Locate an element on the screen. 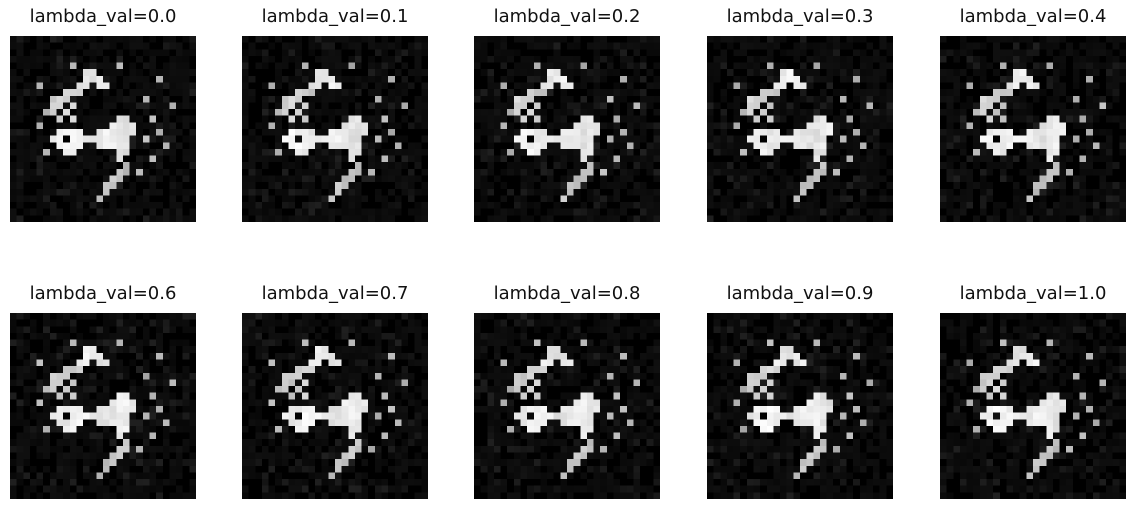 This screenshot has height=505, width=1134. panel-title: lambda_val=0.0 is located at coordinates (103, 16).